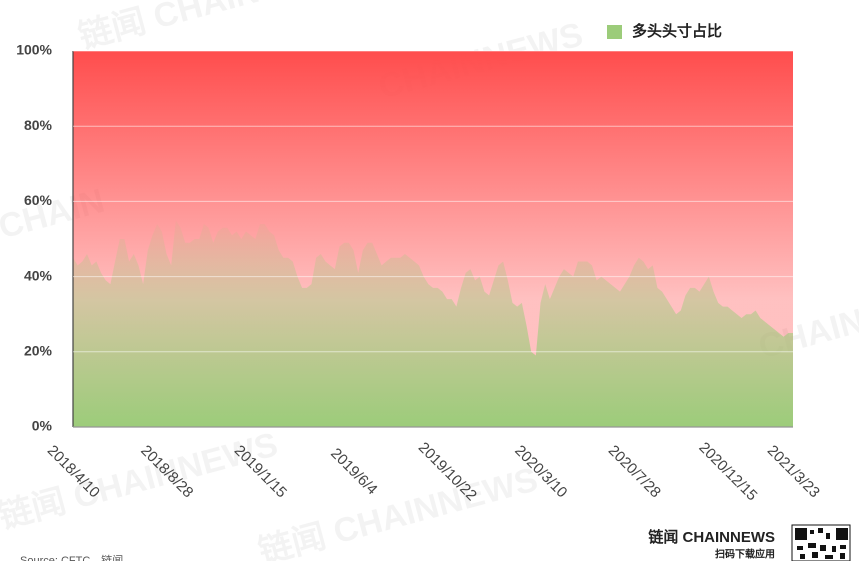 Image resolution: width=859 pixels, height=566 pixels. Describe the element at coordinates (711, 537) in the screenshot. I see `brand: 链闻 CHAINNEWS` at that location.